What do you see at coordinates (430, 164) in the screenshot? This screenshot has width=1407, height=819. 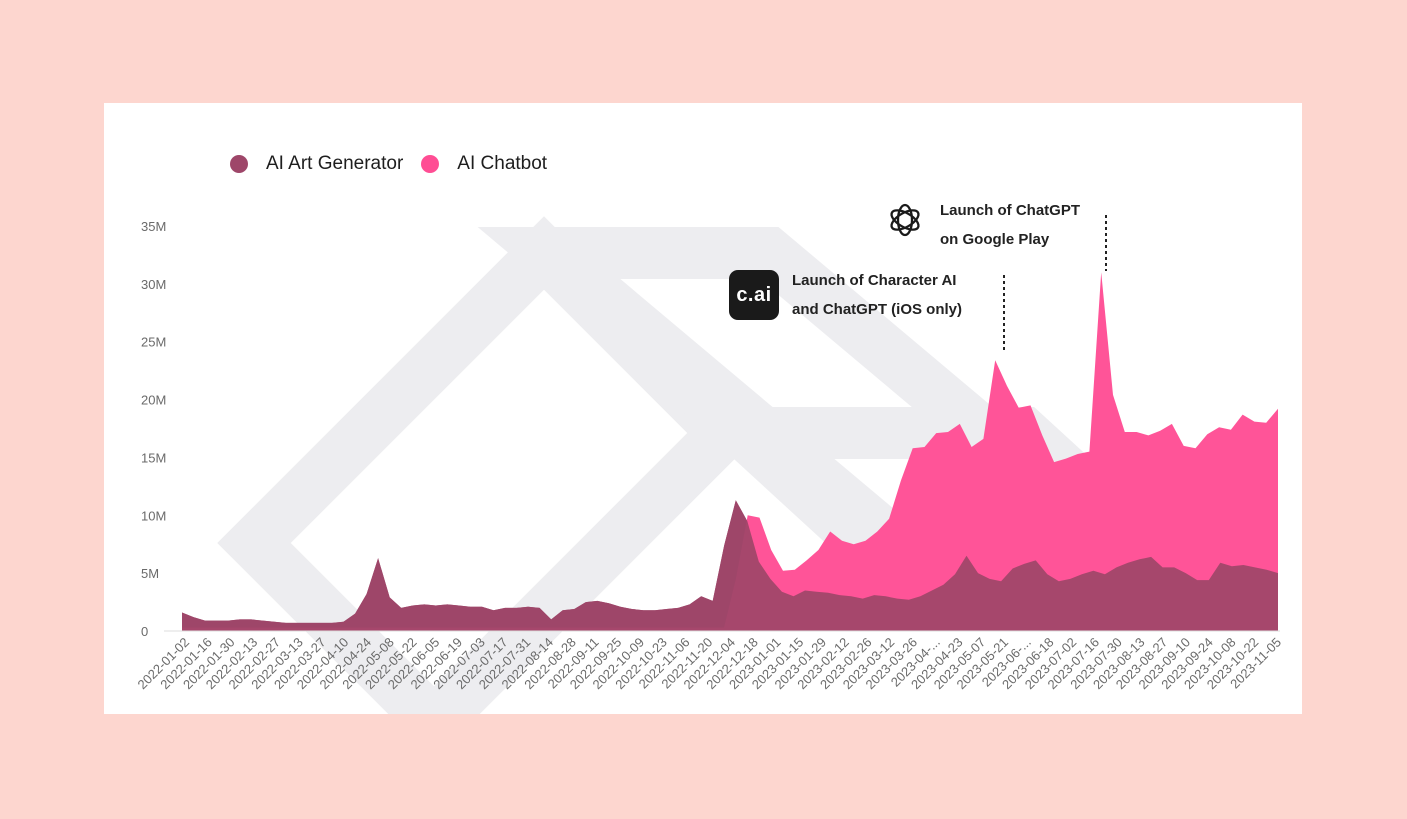 I see `legend-dot-chatbot` at bounding box center [430, 164].